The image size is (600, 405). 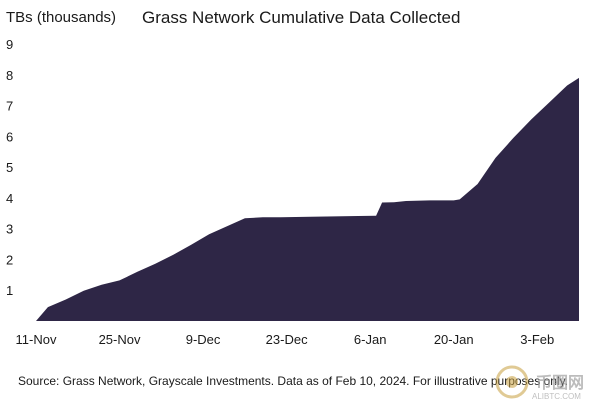 I want to click on y-tick-label: 4, so click(x=9, y=198).